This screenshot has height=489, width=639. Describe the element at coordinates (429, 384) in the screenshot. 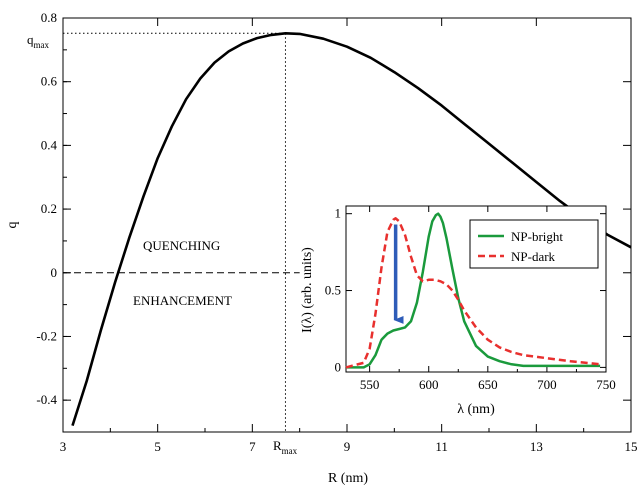

I see `inset-x-tick-label: 600` at that location.